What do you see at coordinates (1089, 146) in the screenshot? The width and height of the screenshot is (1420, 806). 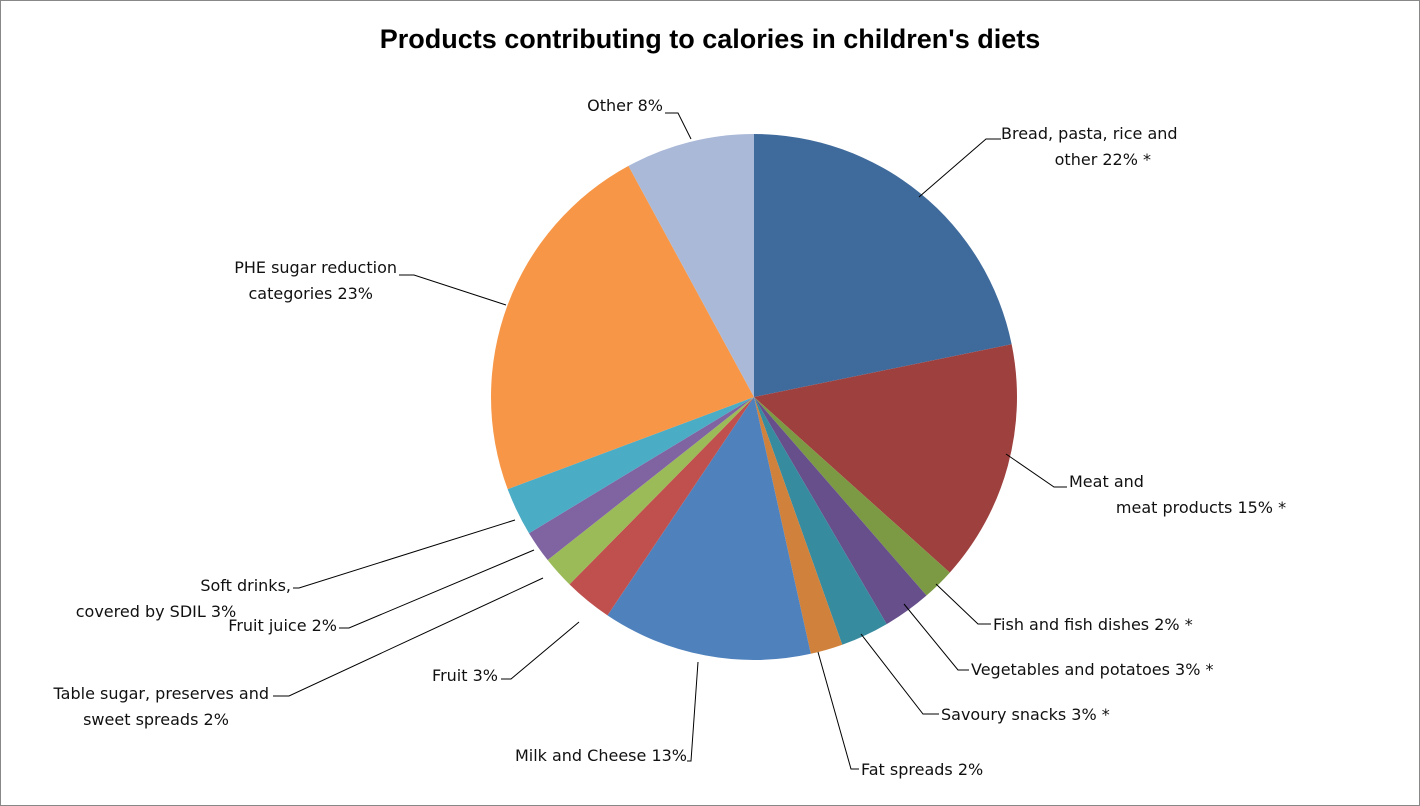 I see `slice-label: Bread, pasta, rice and other 22% *` at bounding box center [1089, 146].